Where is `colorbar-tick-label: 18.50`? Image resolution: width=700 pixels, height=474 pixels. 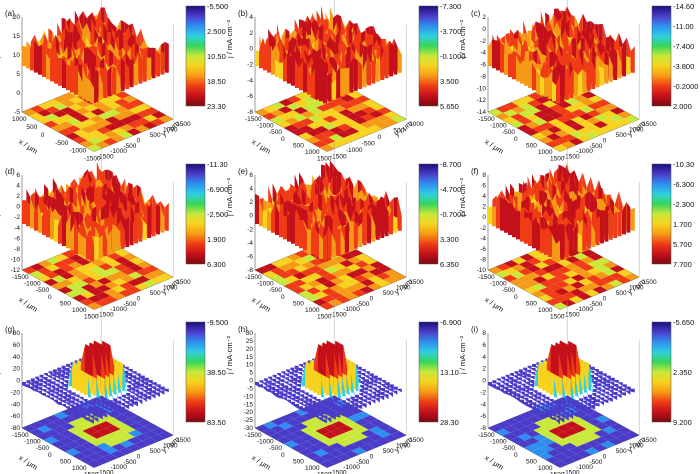
colorbar-tick-label: 18.50 is located at coordinates (216, 81).